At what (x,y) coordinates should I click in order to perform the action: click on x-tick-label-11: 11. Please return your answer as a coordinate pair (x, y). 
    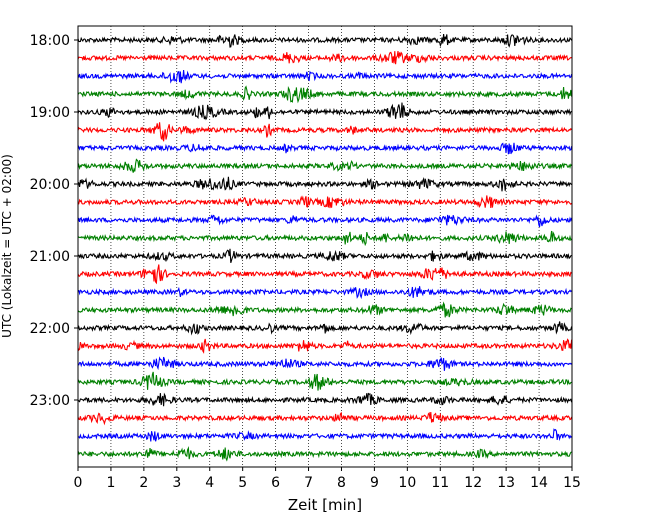
    Looking at the image, I should click on (440, 483).